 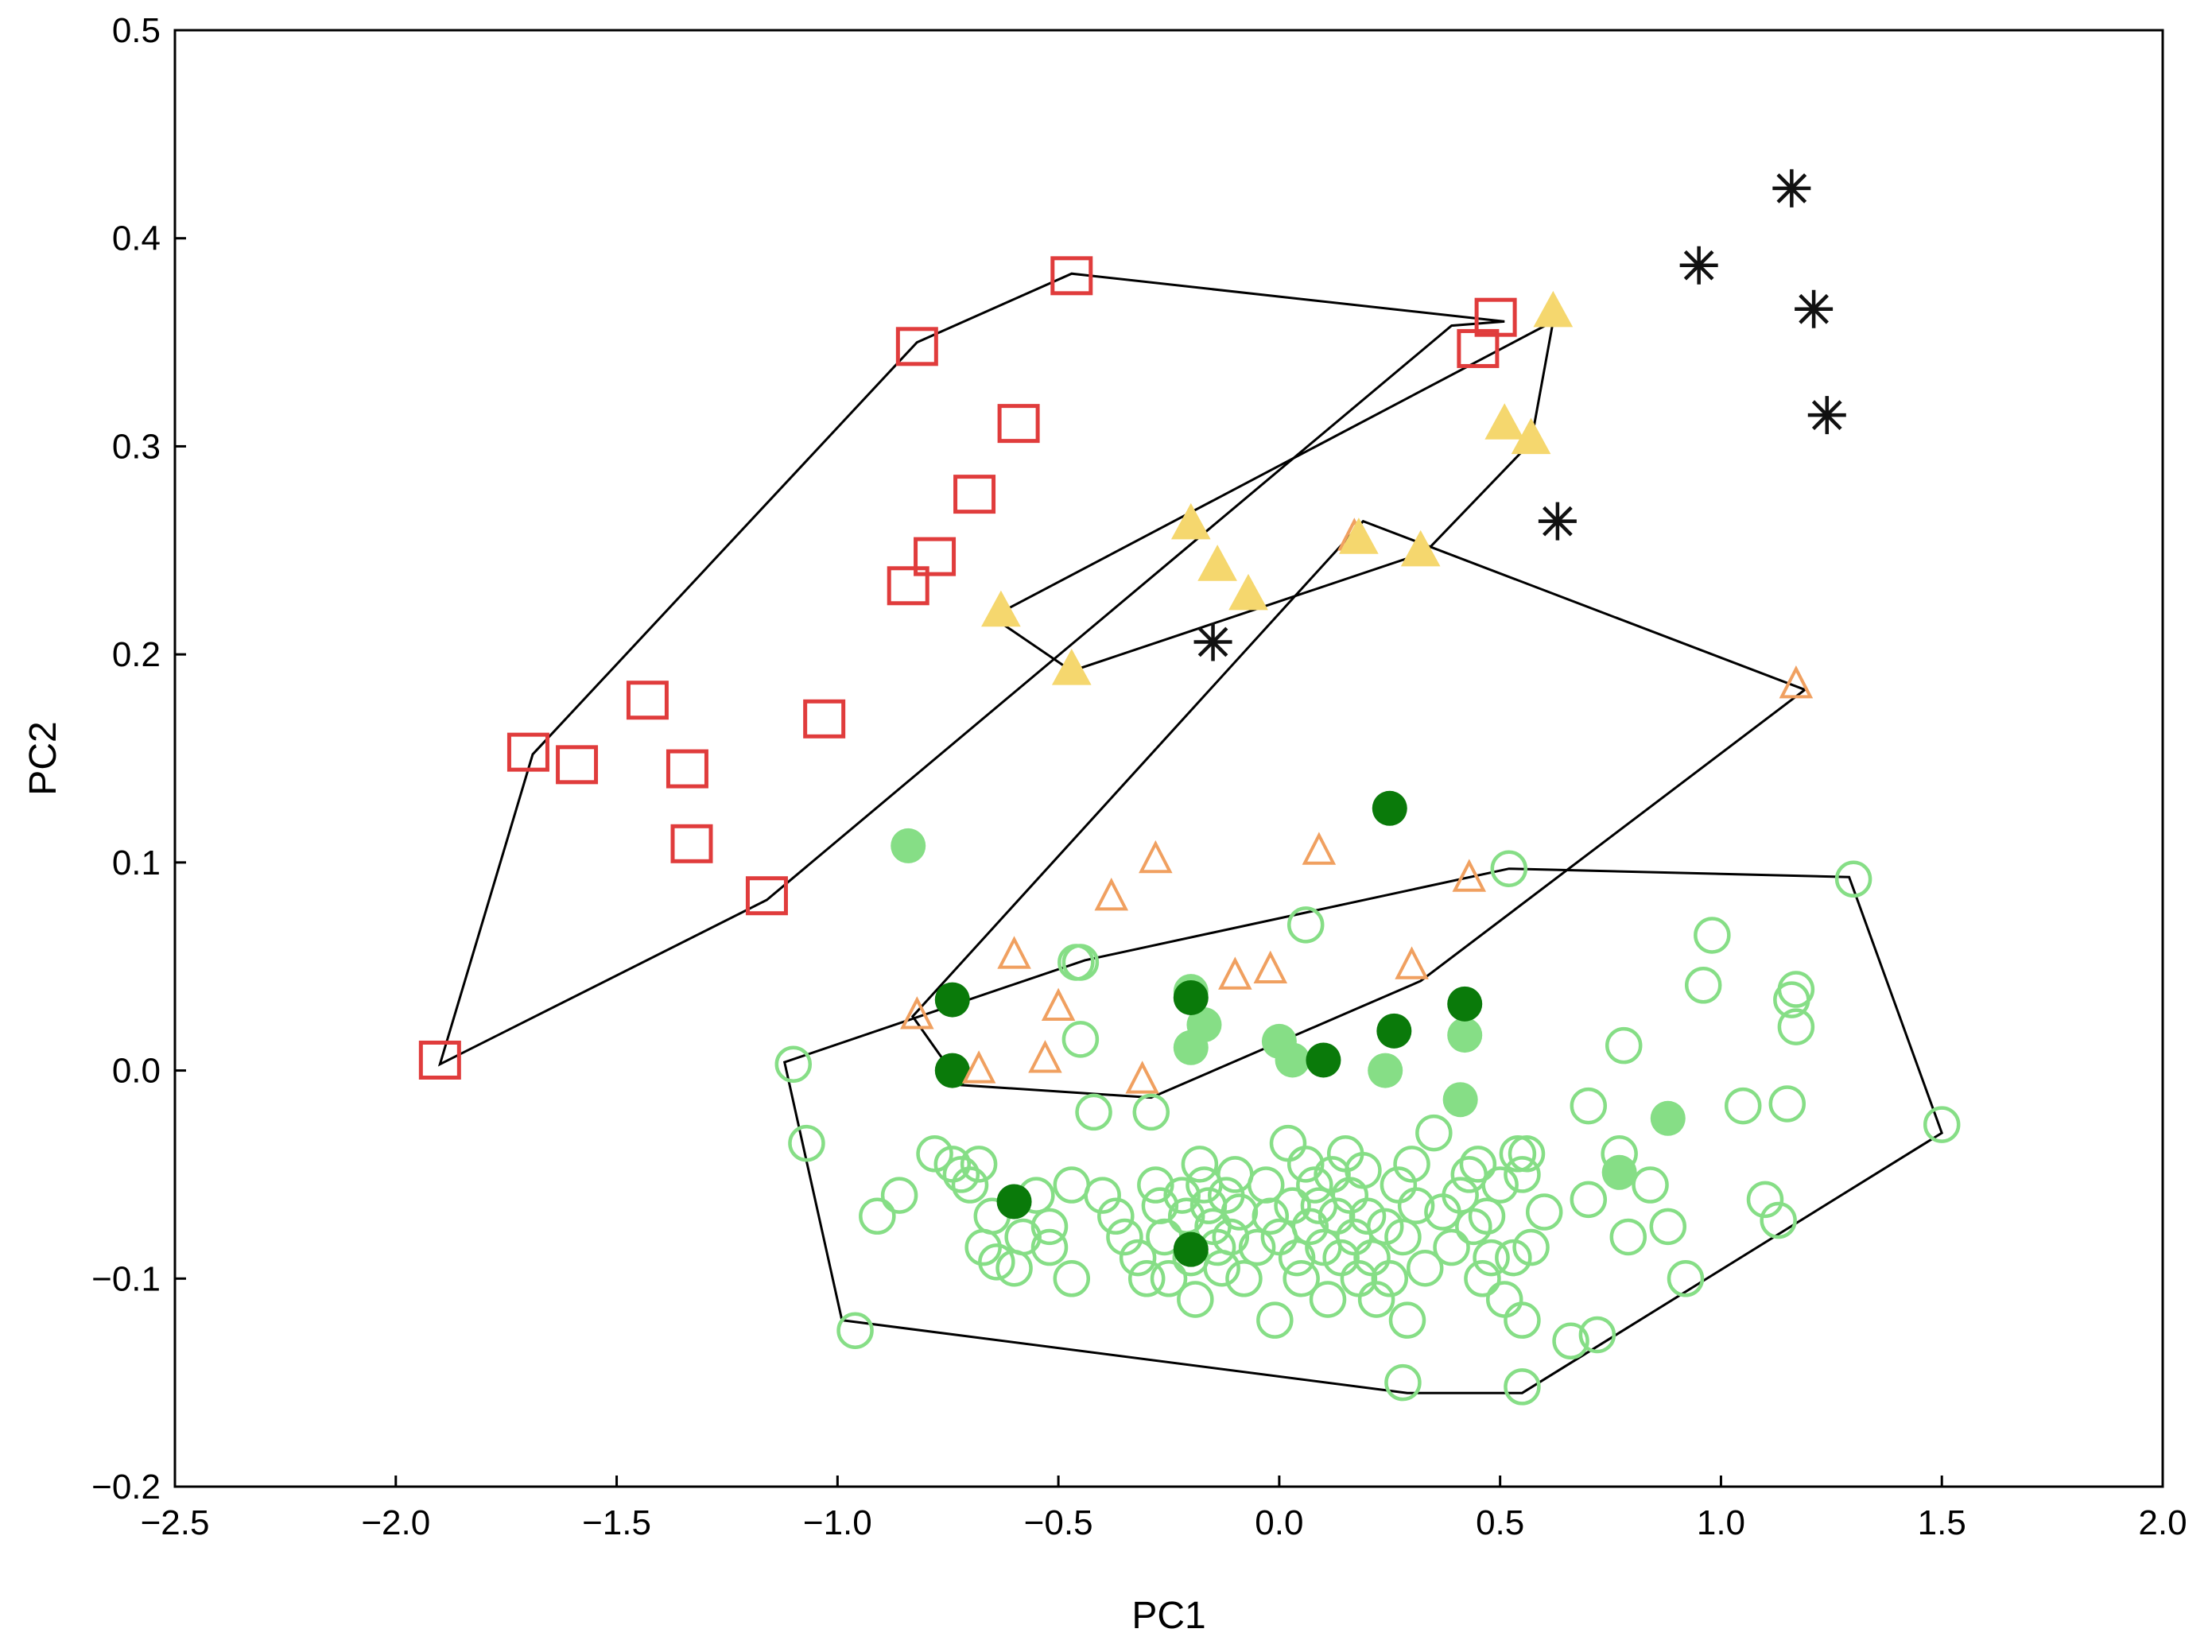 I want to click on x-tick-label: 1.5, so click(x=1942, y=1522).